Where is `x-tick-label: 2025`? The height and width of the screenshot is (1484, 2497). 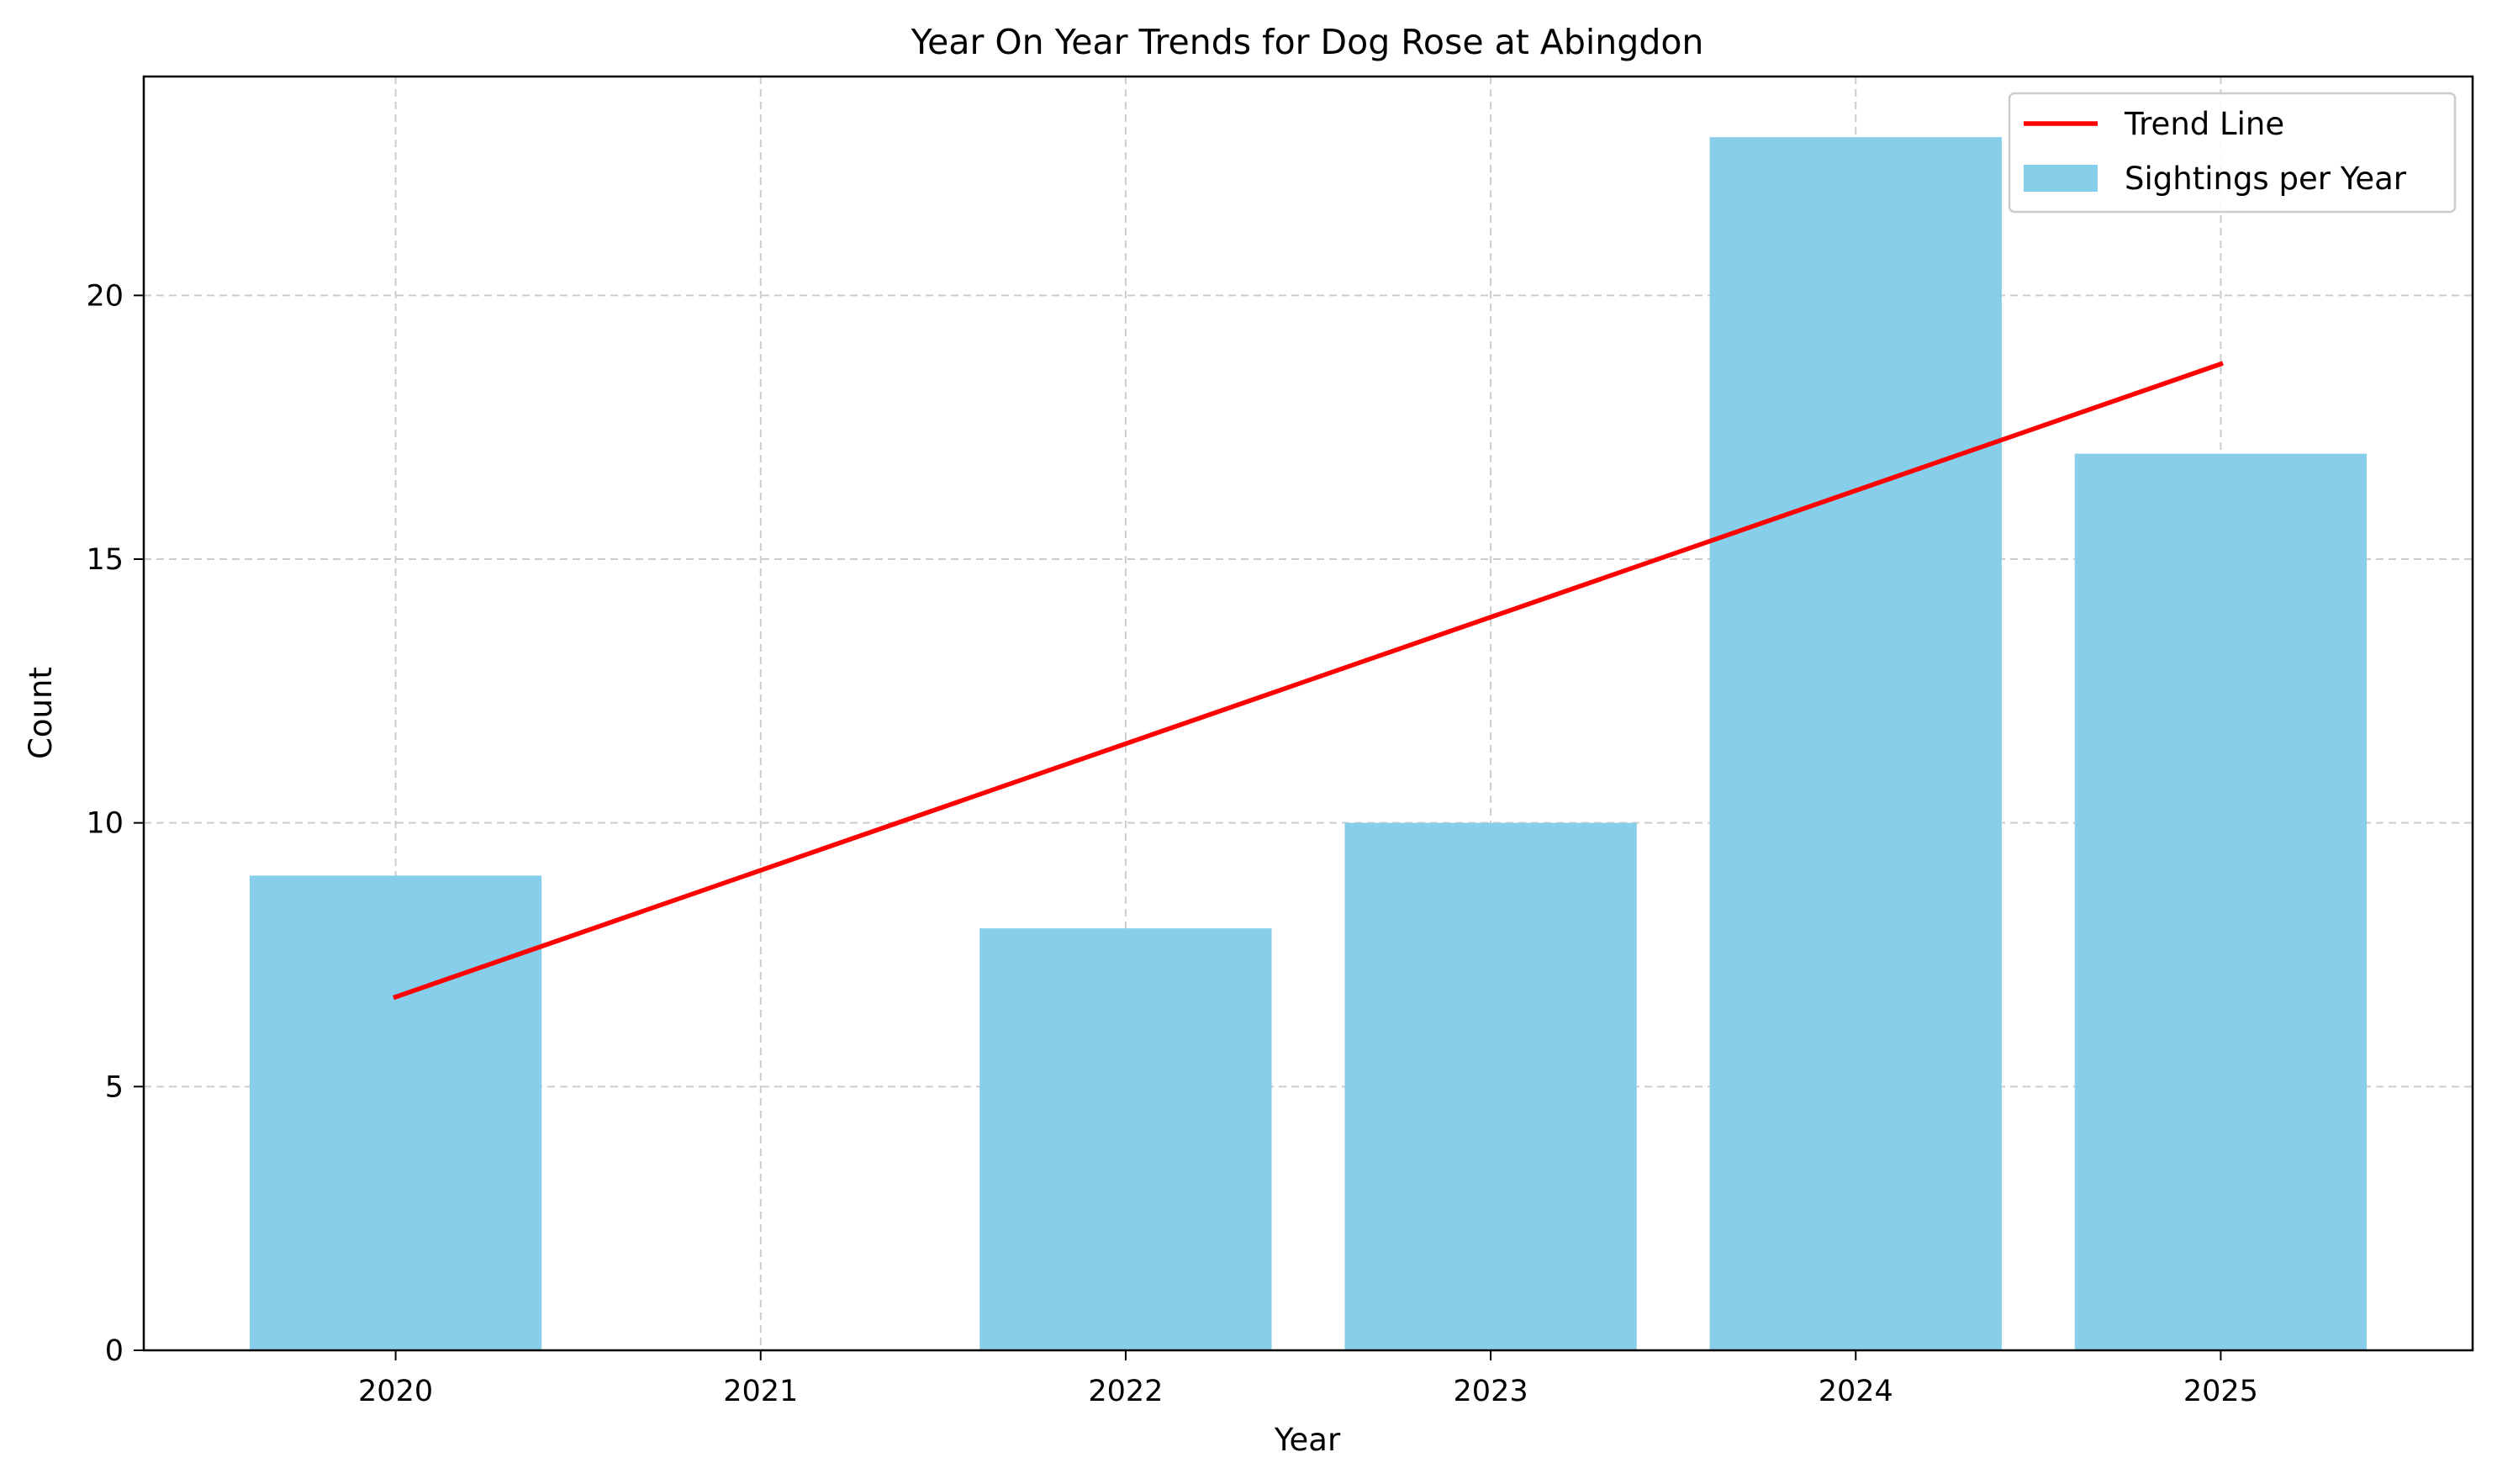 x-tick-label: 2025 is located at coordinates (2220, 1391).